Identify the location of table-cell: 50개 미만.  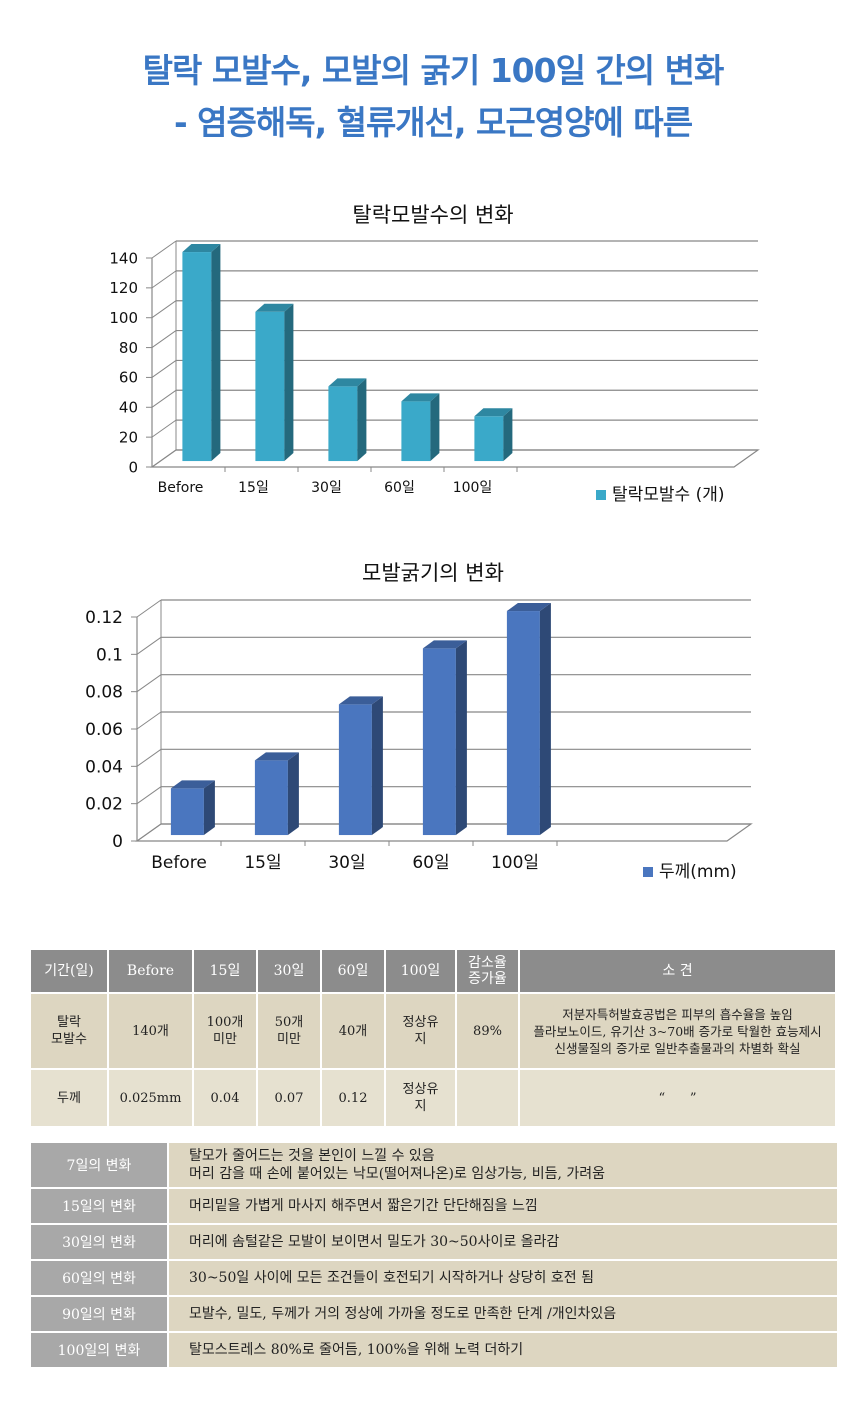
(289, 1031).